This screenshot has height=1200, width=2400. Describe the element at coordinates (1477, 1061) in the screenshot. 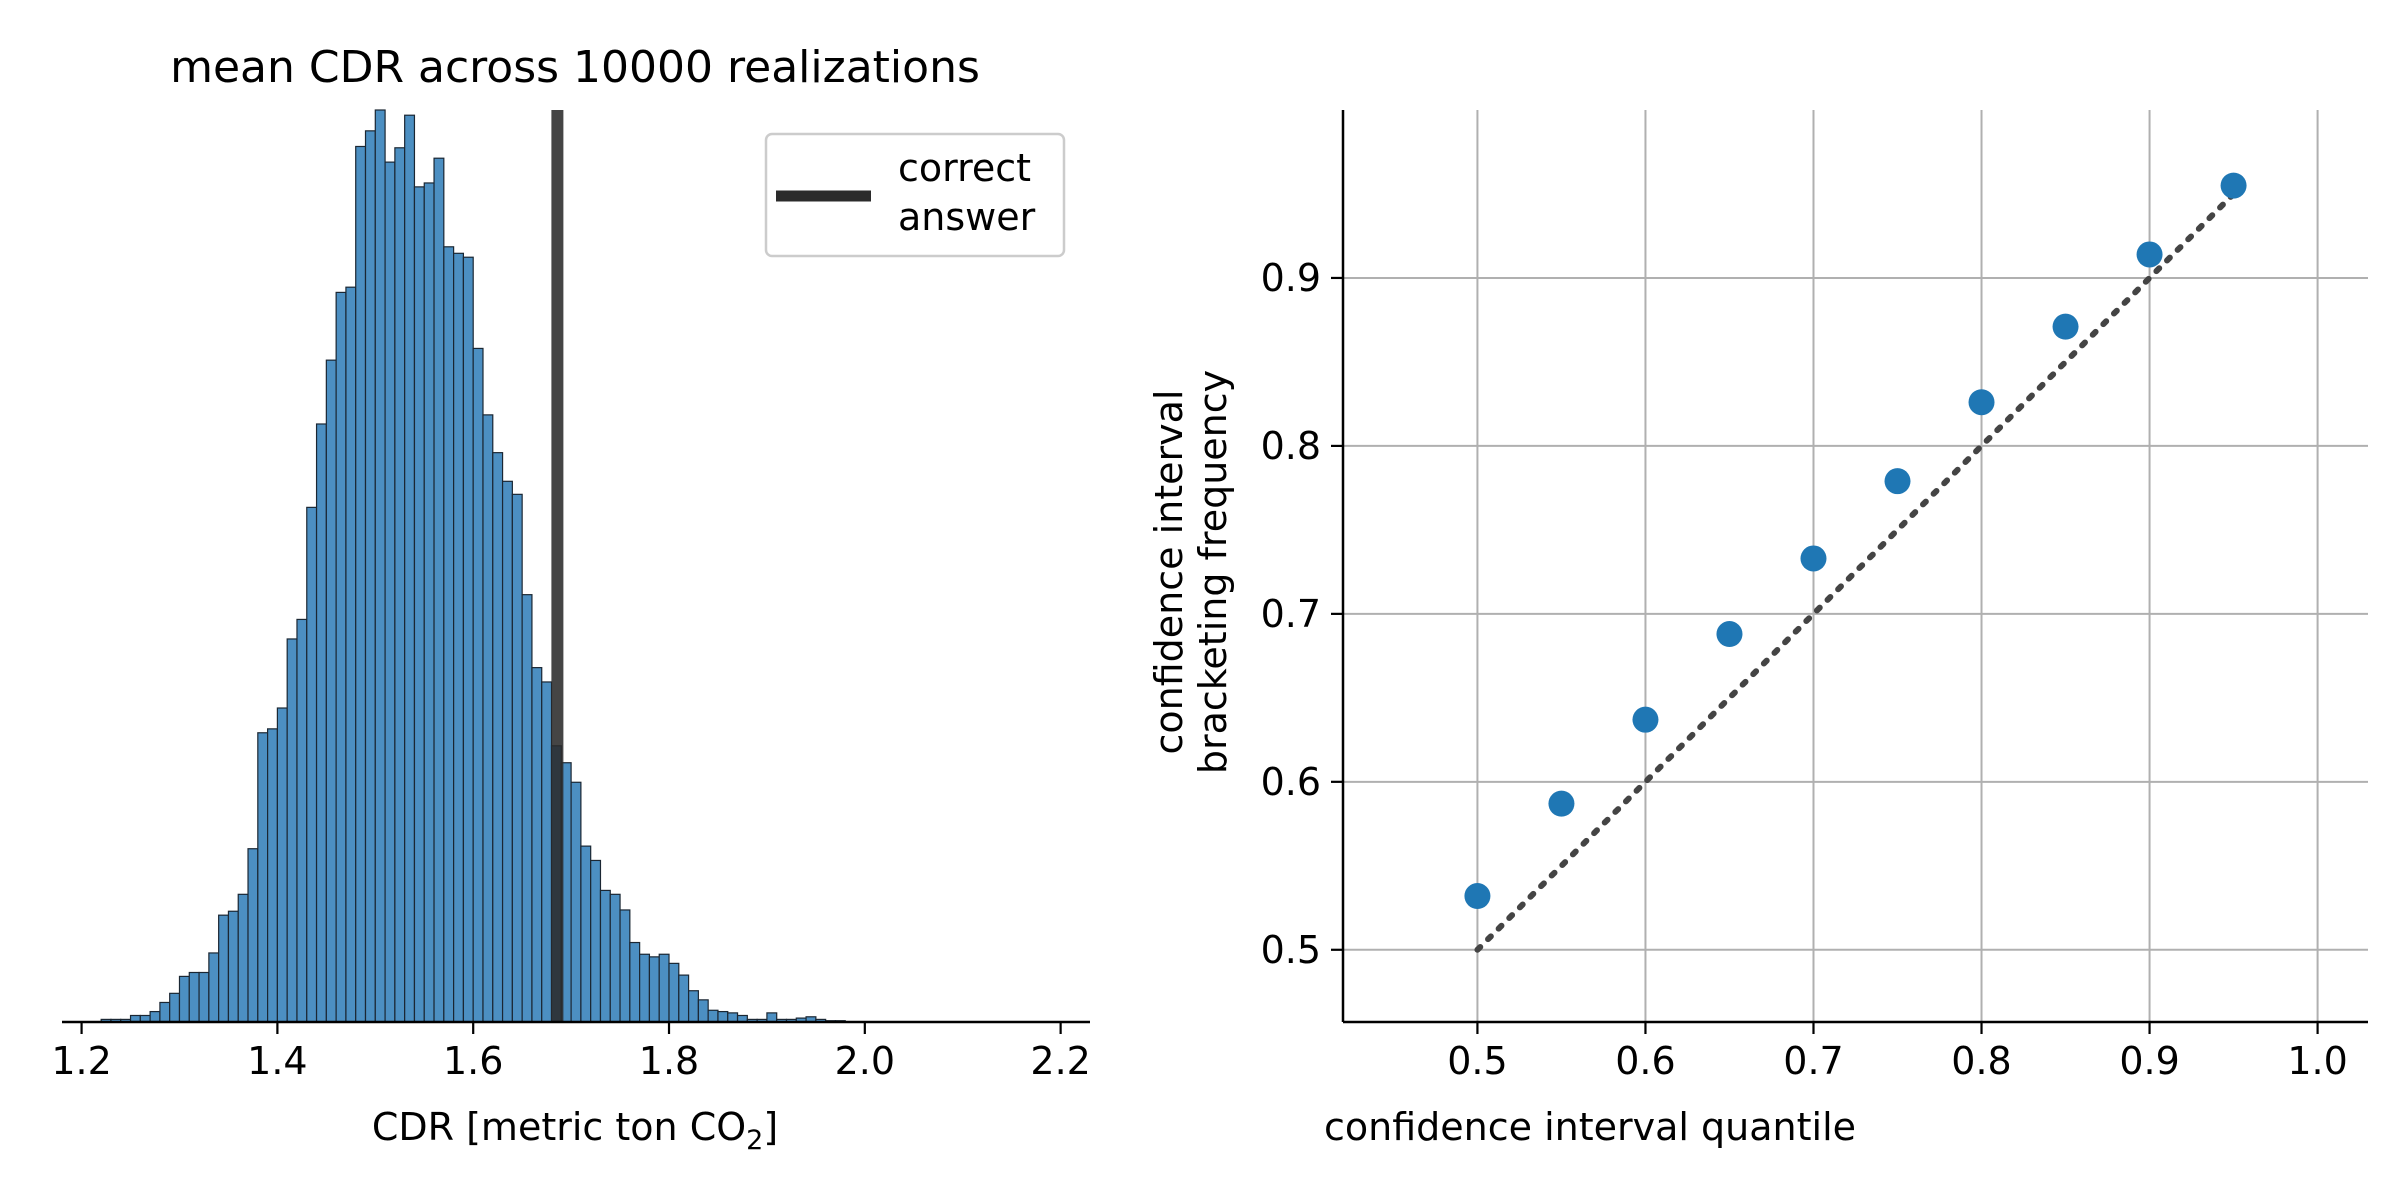

I see `scatter-x-tick-label: 0.5` at that location.